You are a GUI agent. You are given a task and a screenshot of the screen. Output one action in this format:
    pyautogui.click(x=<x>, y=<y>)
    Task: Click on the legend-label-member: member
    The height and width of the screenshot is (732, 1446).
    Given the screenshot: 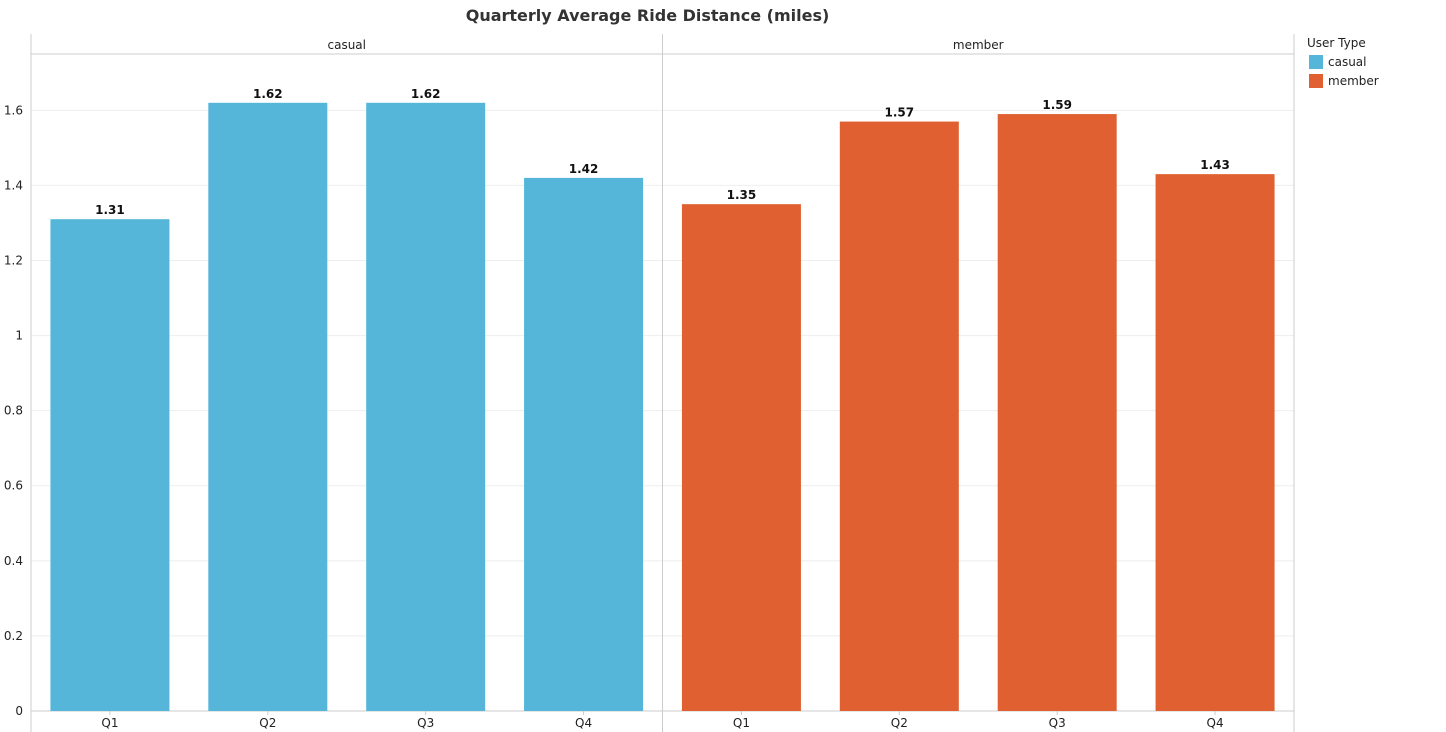 What is the action you would take?
    pyautogui.click(x=1353, y=80)
    